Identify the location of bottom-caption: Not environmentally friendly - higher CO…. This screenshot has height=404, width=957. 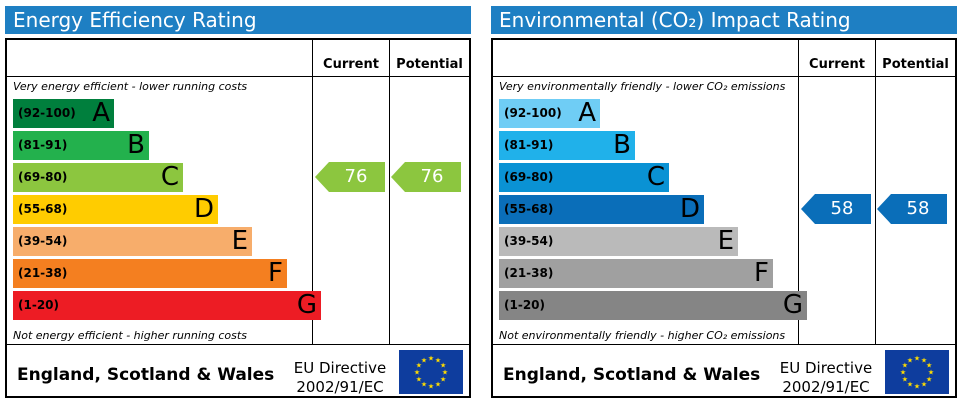
(642, 335).